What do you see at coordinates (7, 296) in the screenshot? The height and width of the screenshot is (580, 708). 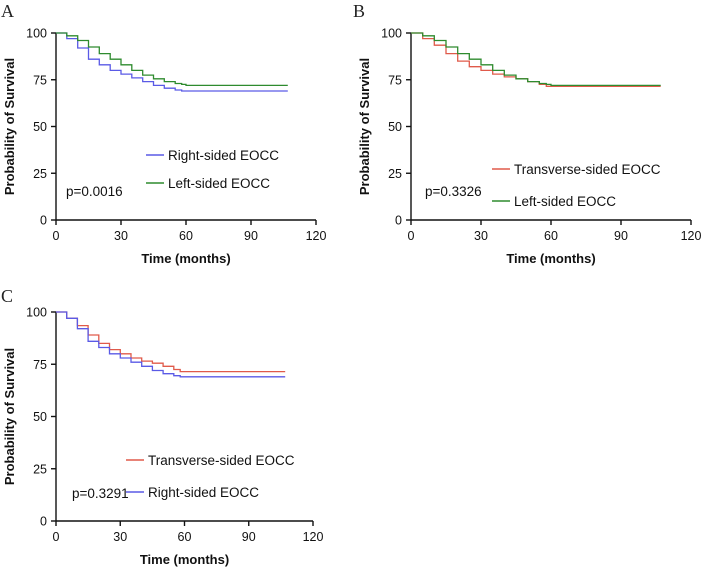 I see `panel-letter: C` at bounding box center [7, 296].